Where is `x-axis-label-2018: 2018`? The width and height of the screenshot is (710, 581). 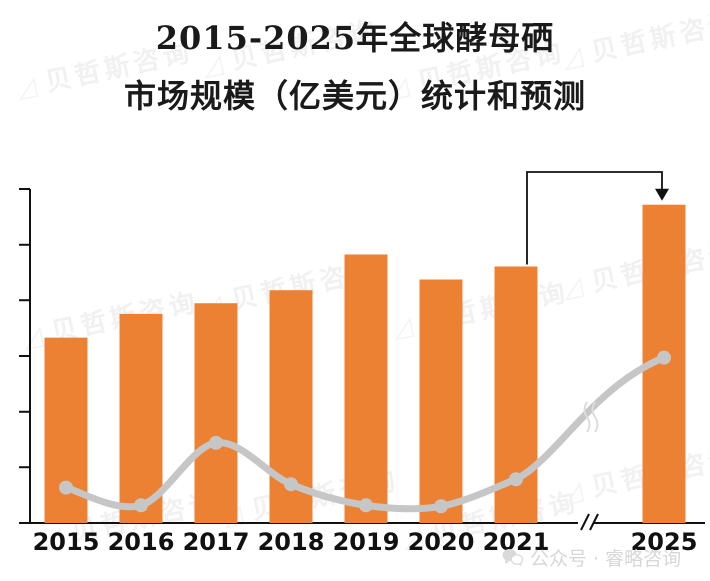 x-axis-label-2018: 2018 is located at coordinates (291, 542).